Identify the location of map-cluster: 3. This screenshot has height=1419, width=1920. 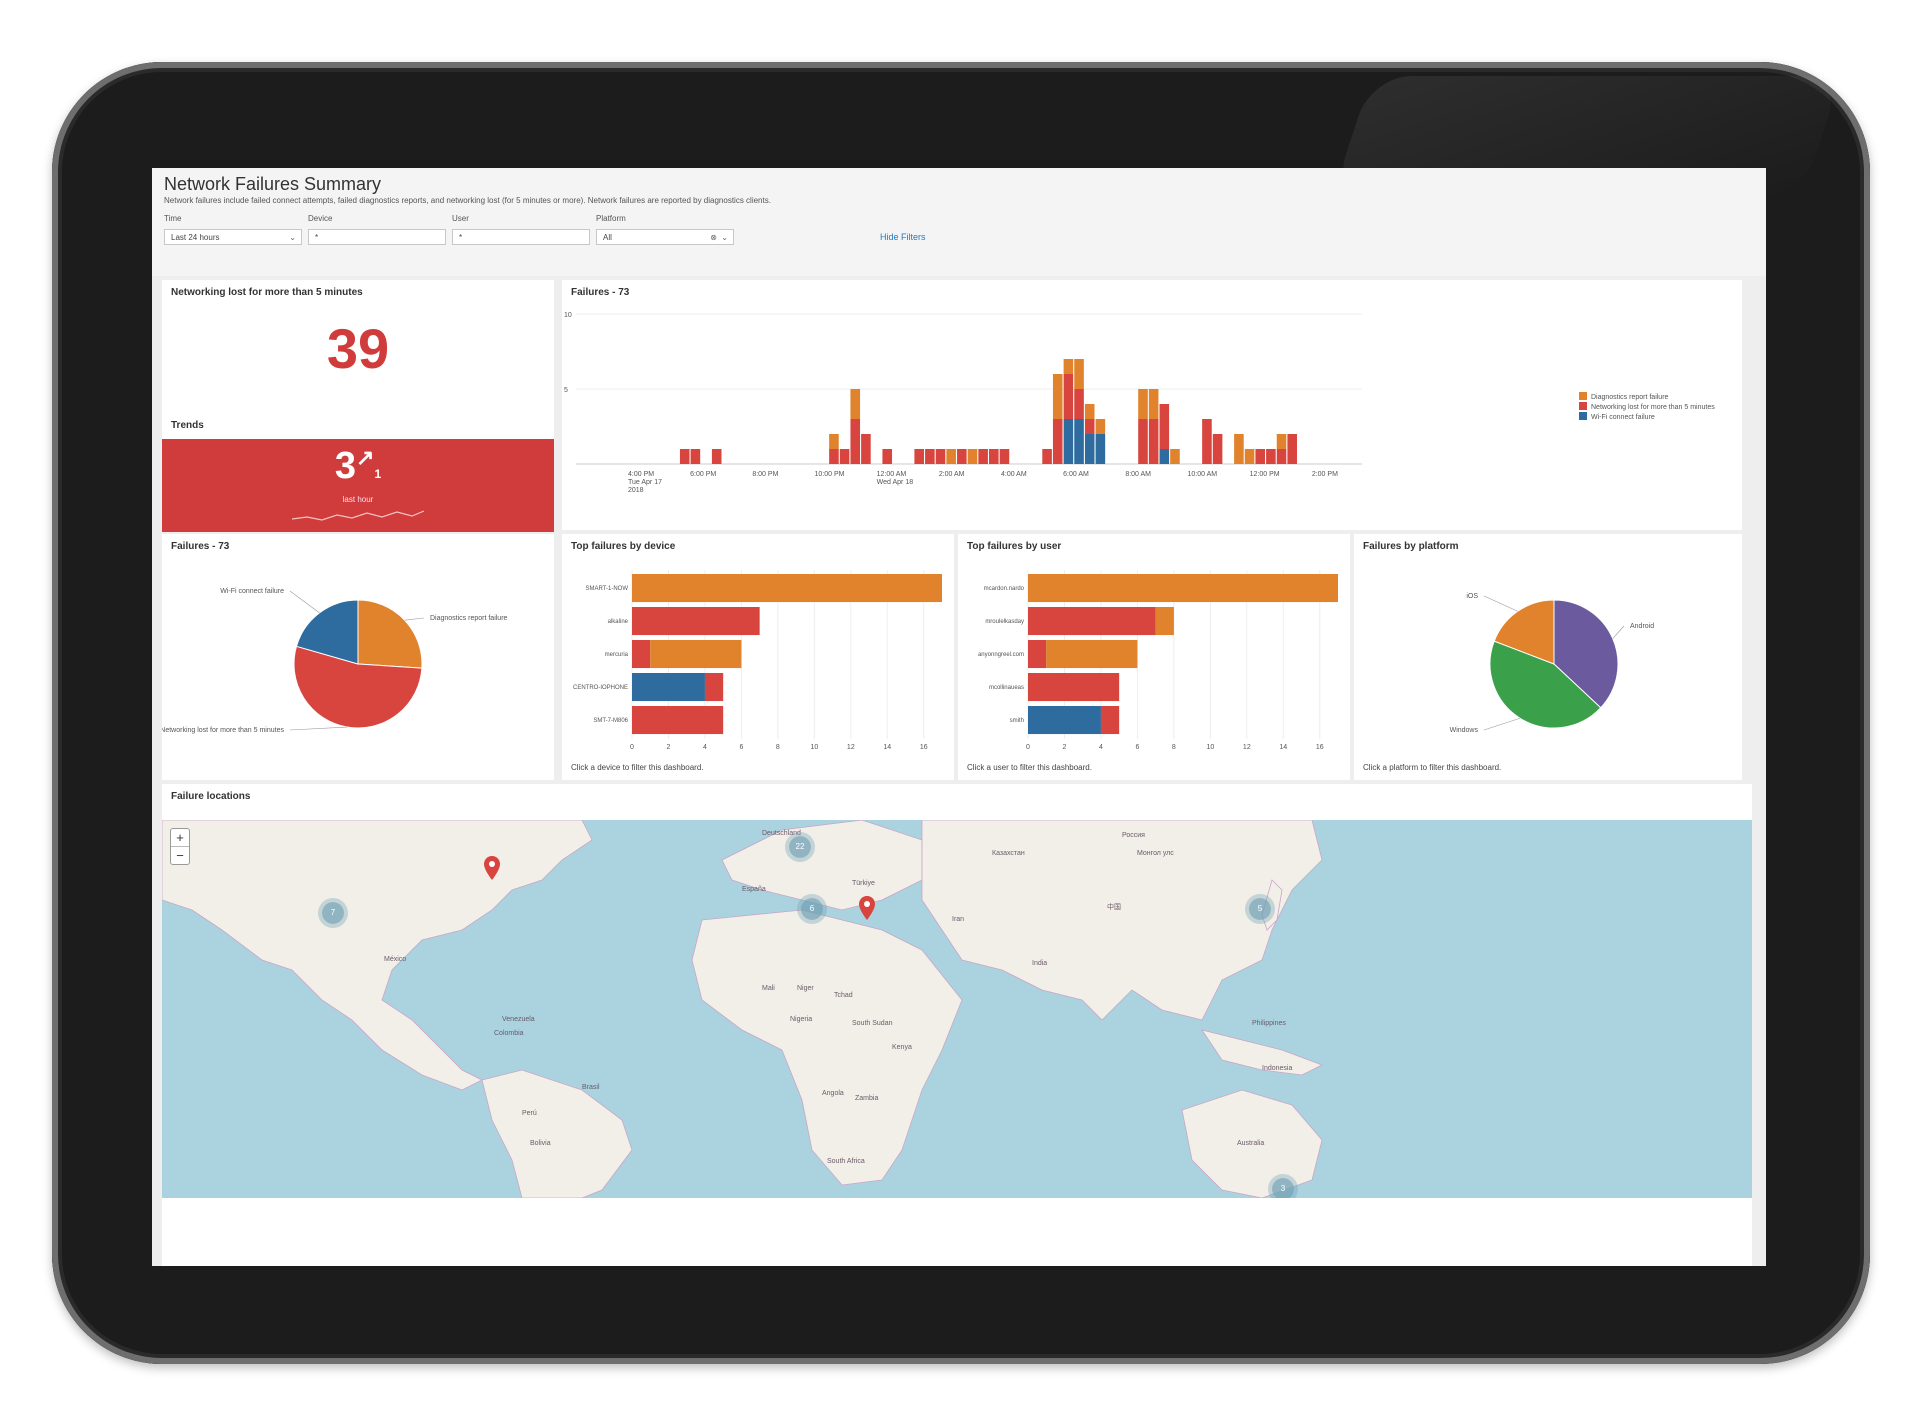
(1283, 1188).